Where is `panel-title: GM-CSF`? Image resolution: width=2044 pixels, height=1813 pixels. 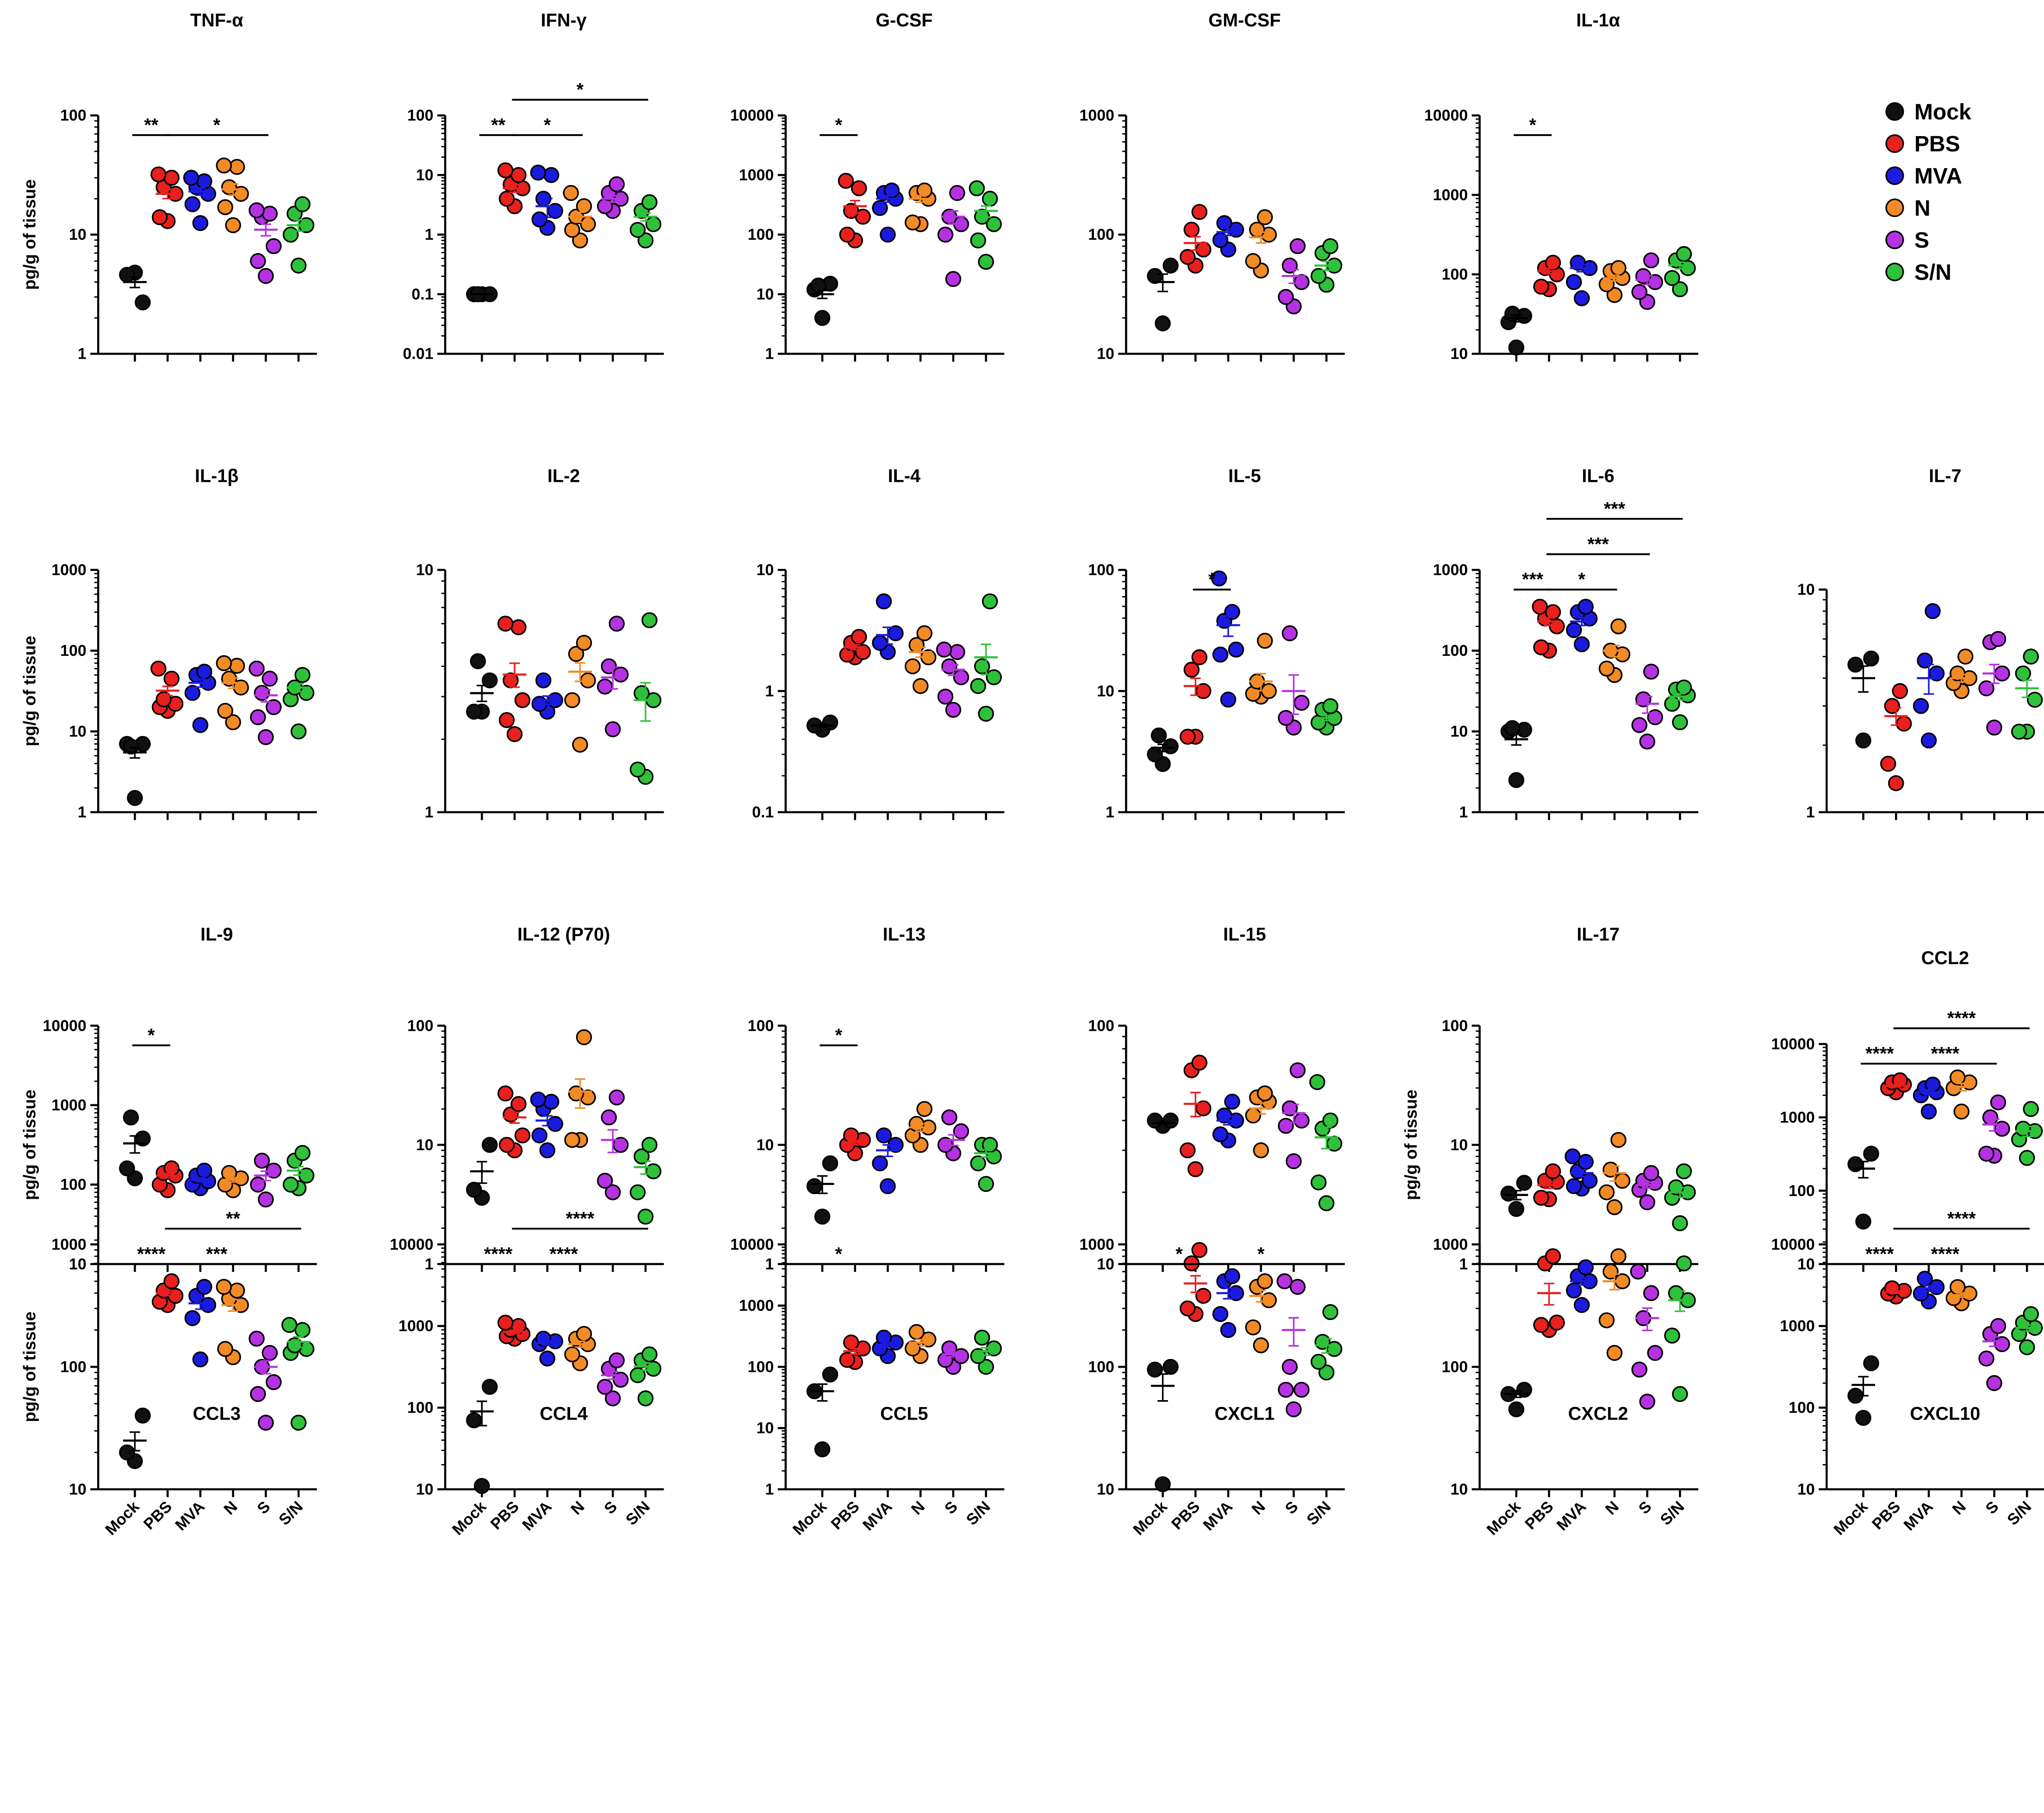
panel-title: GM-CSF is located at coordinates (1244, 20).